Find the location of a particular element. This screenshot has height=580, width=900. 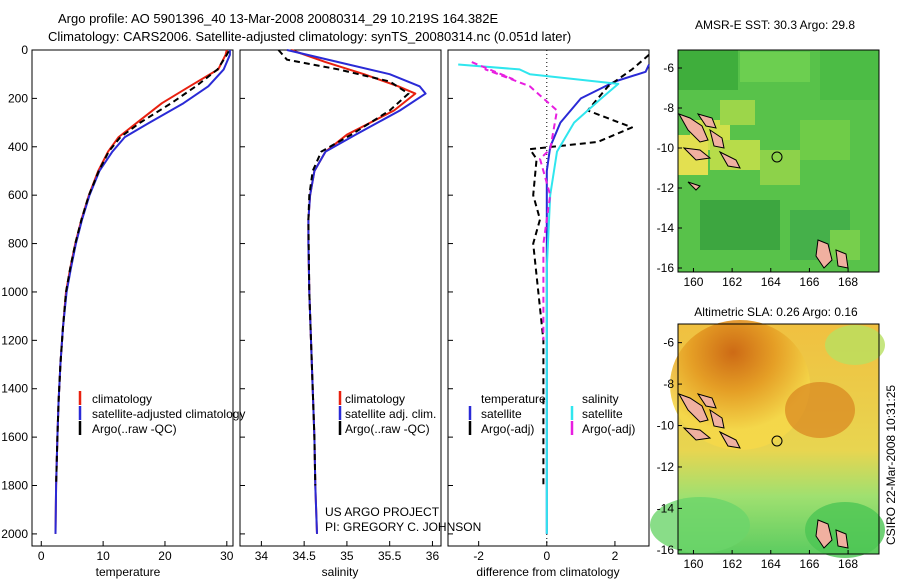

x-tick-label: -2 is located at coordinates (478, 556).